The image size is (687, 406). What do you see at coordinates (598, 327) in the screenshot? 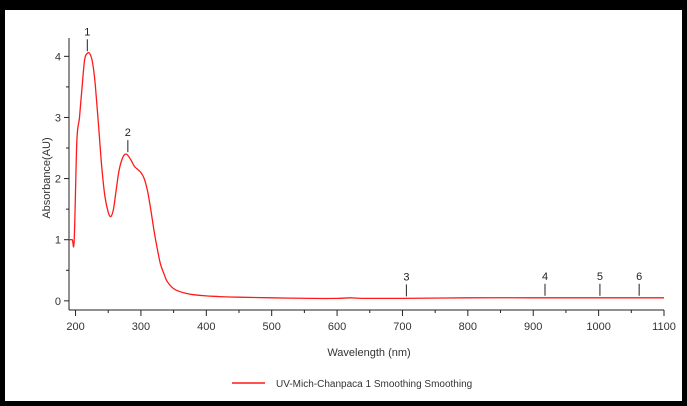
I see `x-tick-label: 1000` at bounding box center [598, 327].